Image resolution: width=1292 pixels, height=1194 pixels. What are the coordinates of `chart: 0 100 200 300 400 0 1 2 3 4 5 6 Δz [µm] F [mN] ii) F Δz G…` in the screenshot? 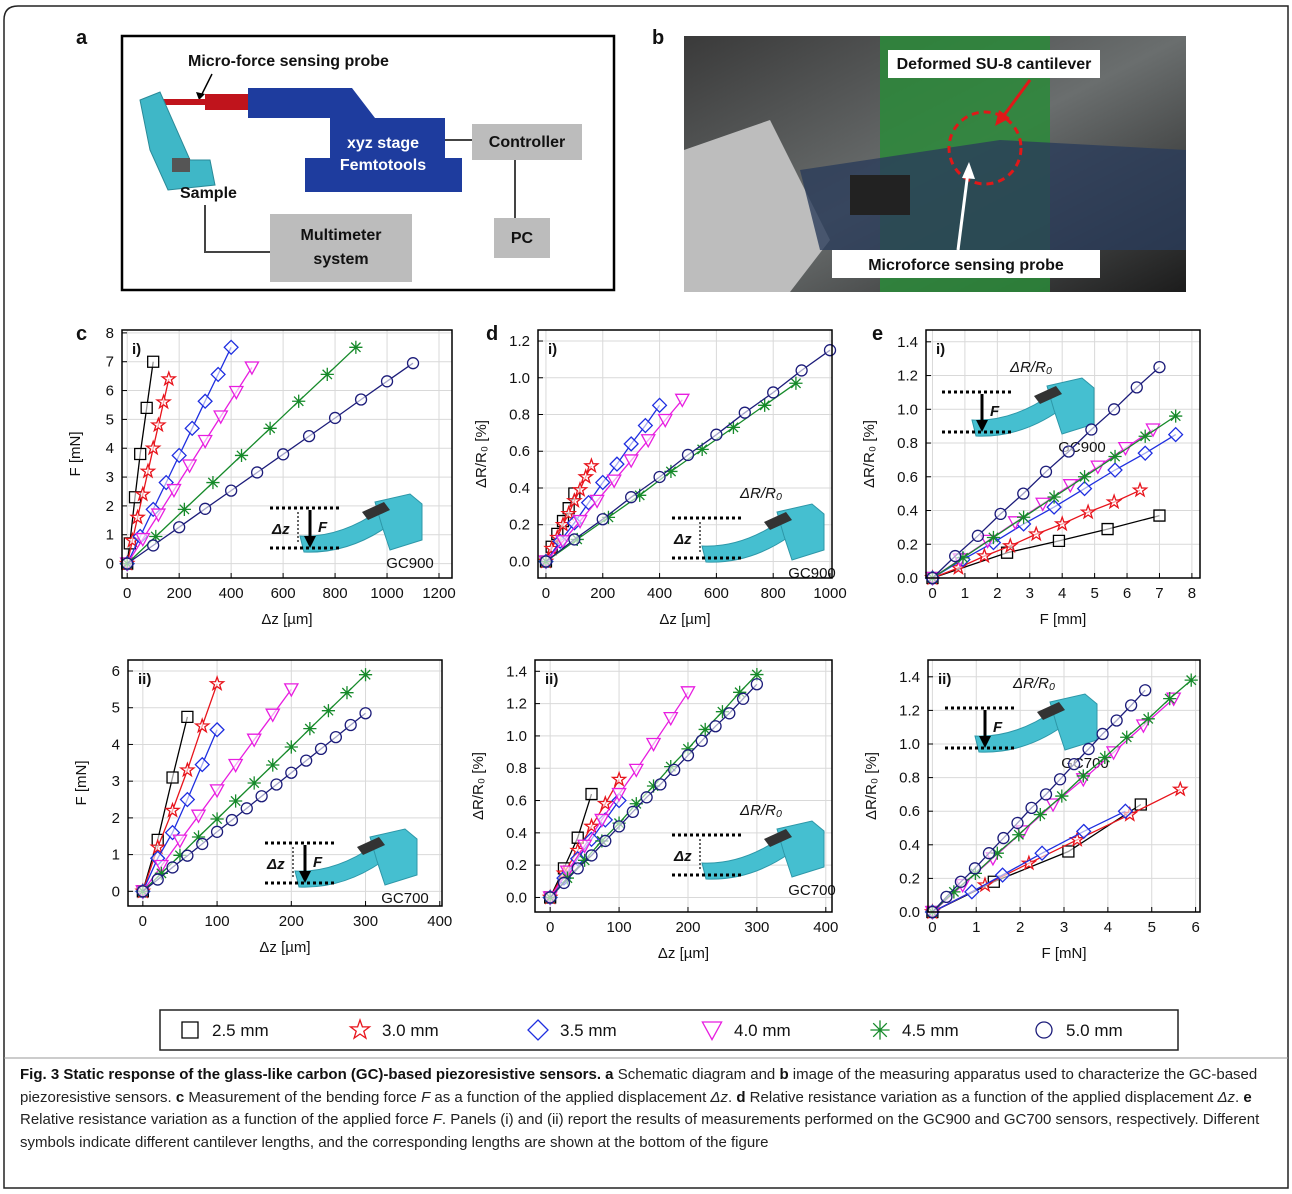 It's located at (262, 807).